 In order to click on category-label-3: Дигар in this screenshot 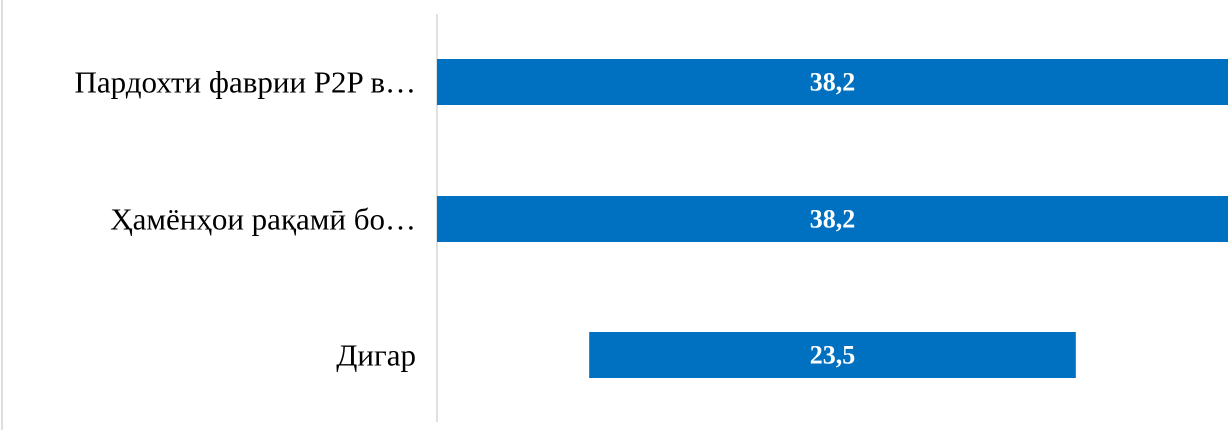, I will do `click(376, 355)`.